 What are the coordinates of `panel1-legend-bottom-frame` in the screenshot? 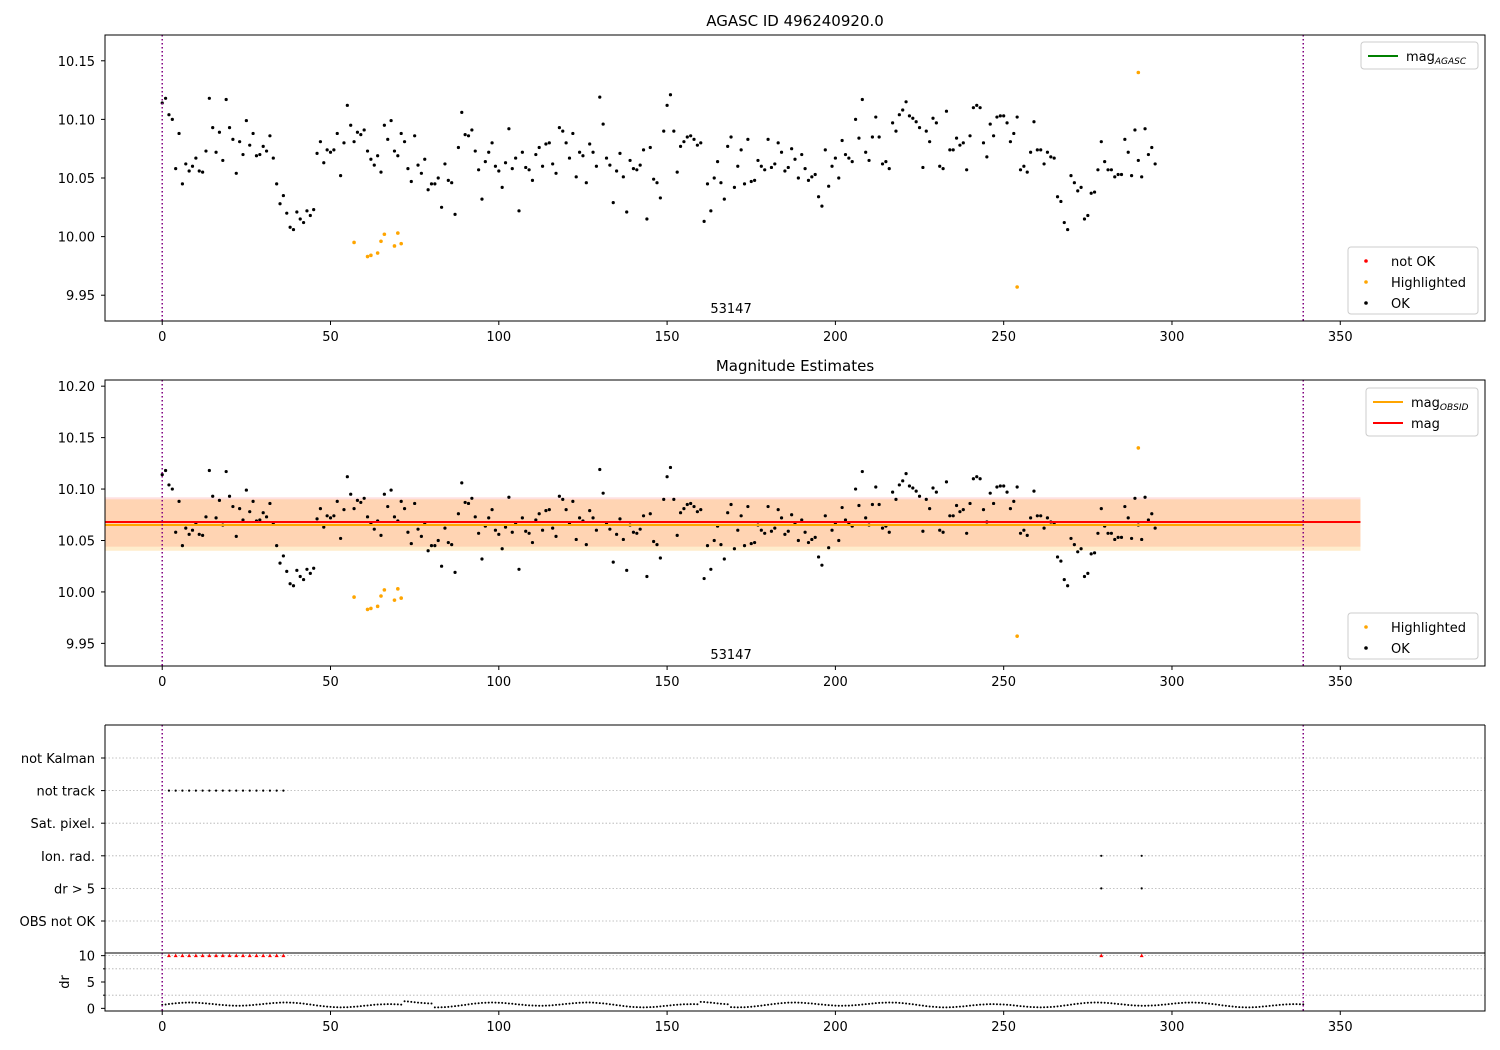 It's located at (1413, 280).